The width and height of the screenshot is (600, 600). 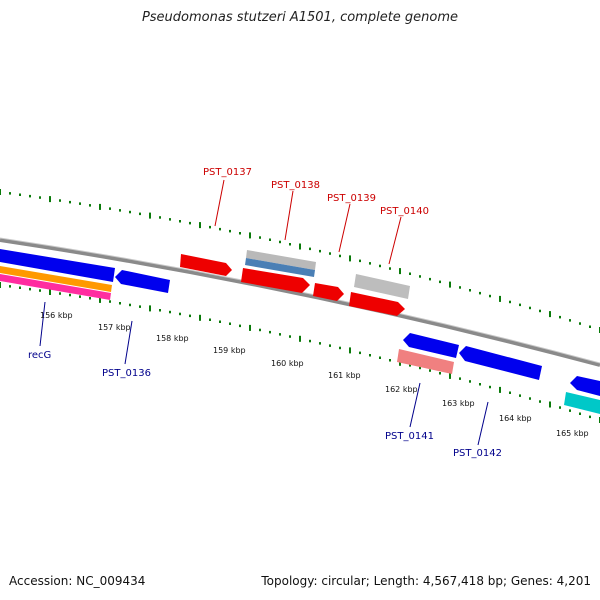 I want to click on footer-accession: Accession: NC_009434, so click(x=77, y=581).